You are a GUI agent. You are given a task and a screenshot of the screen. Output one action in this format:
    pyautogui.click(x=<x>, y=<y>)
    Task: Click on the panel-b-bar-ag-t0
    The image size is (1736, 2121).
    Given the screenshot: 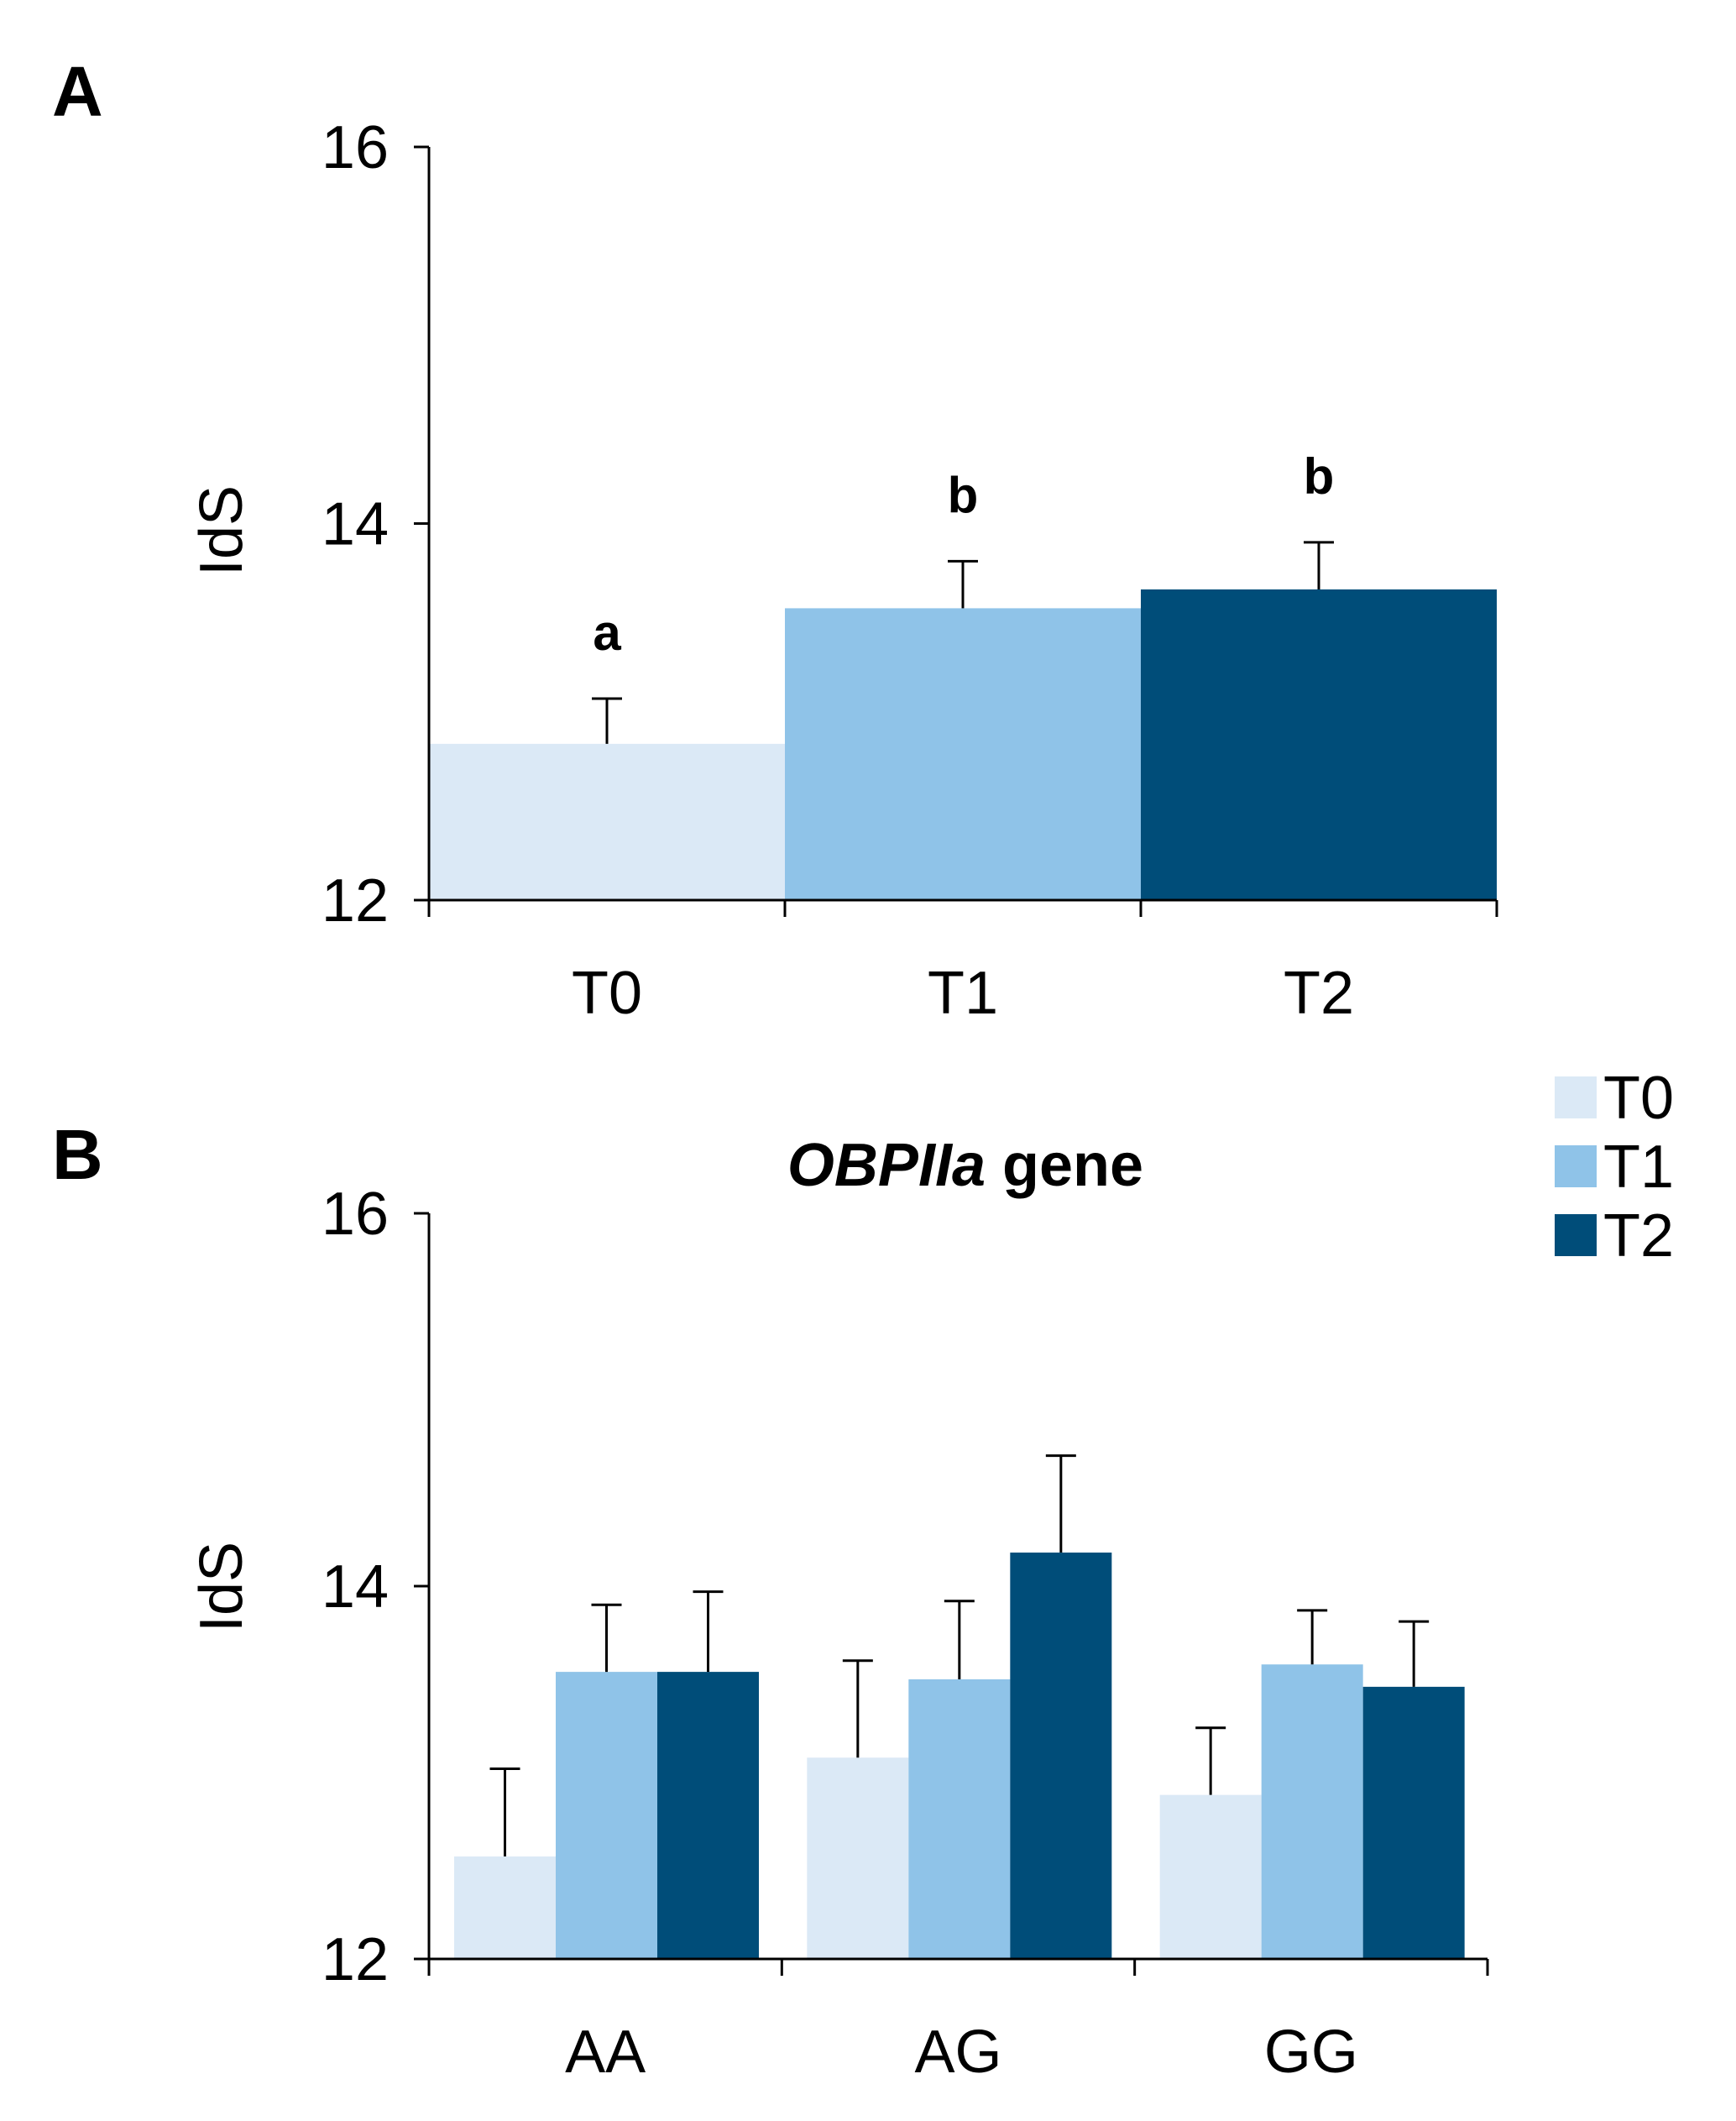 What is the action you would take?
    pyautogui.click(x=858, y=1858)
    